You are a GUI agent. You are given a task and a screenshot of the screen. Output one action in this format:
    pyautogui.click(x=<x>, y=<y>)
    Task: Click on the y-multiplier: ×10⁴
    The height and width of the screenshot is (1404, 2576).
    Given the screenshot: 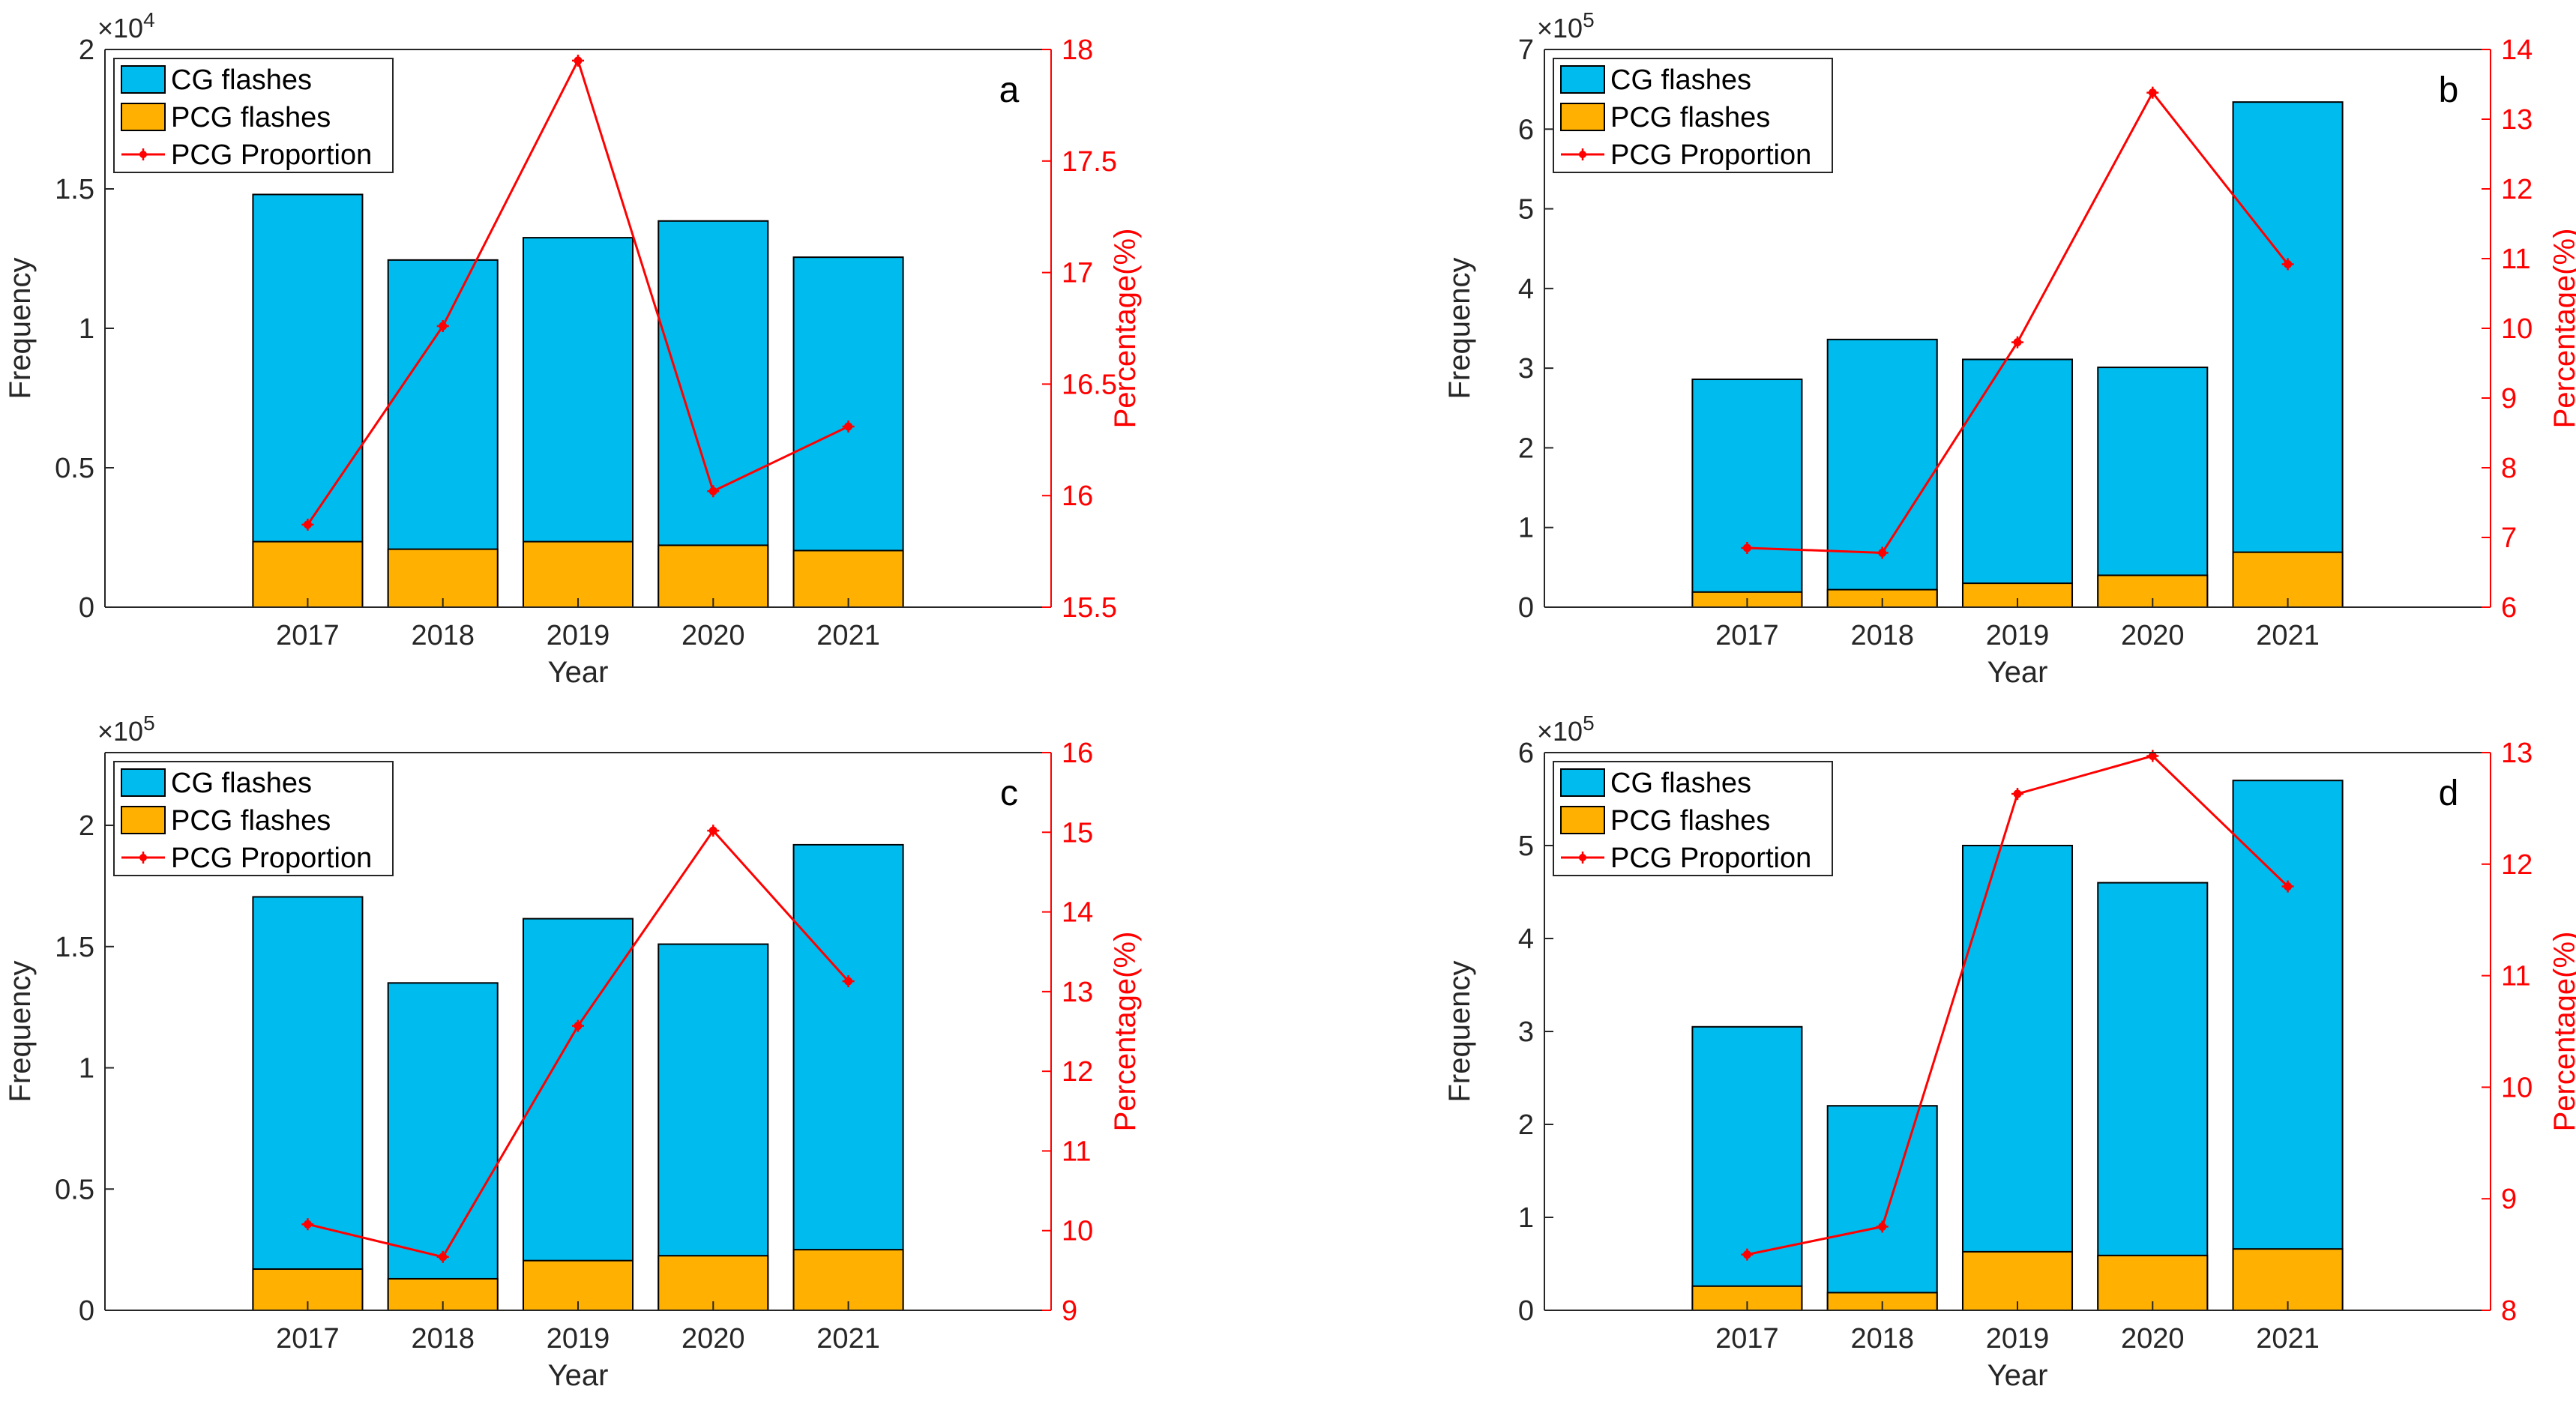 What is the action you would take?
    pyautogui.click(x=126, y=25)
    